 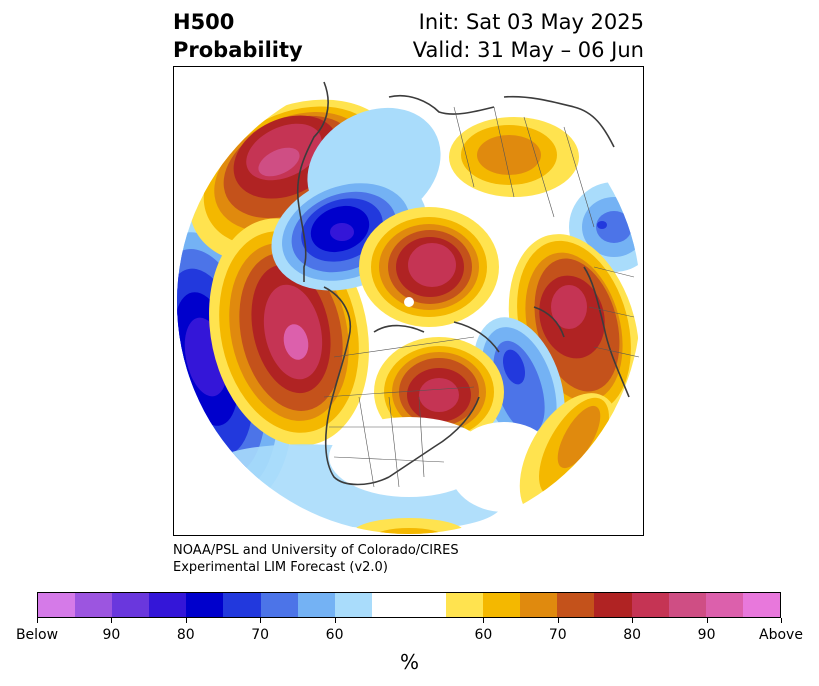 What do you see at coordinates (781, 635) in the screenshot?
I see `colorbar-tick-label: Above` at bounding box center [781, 635].